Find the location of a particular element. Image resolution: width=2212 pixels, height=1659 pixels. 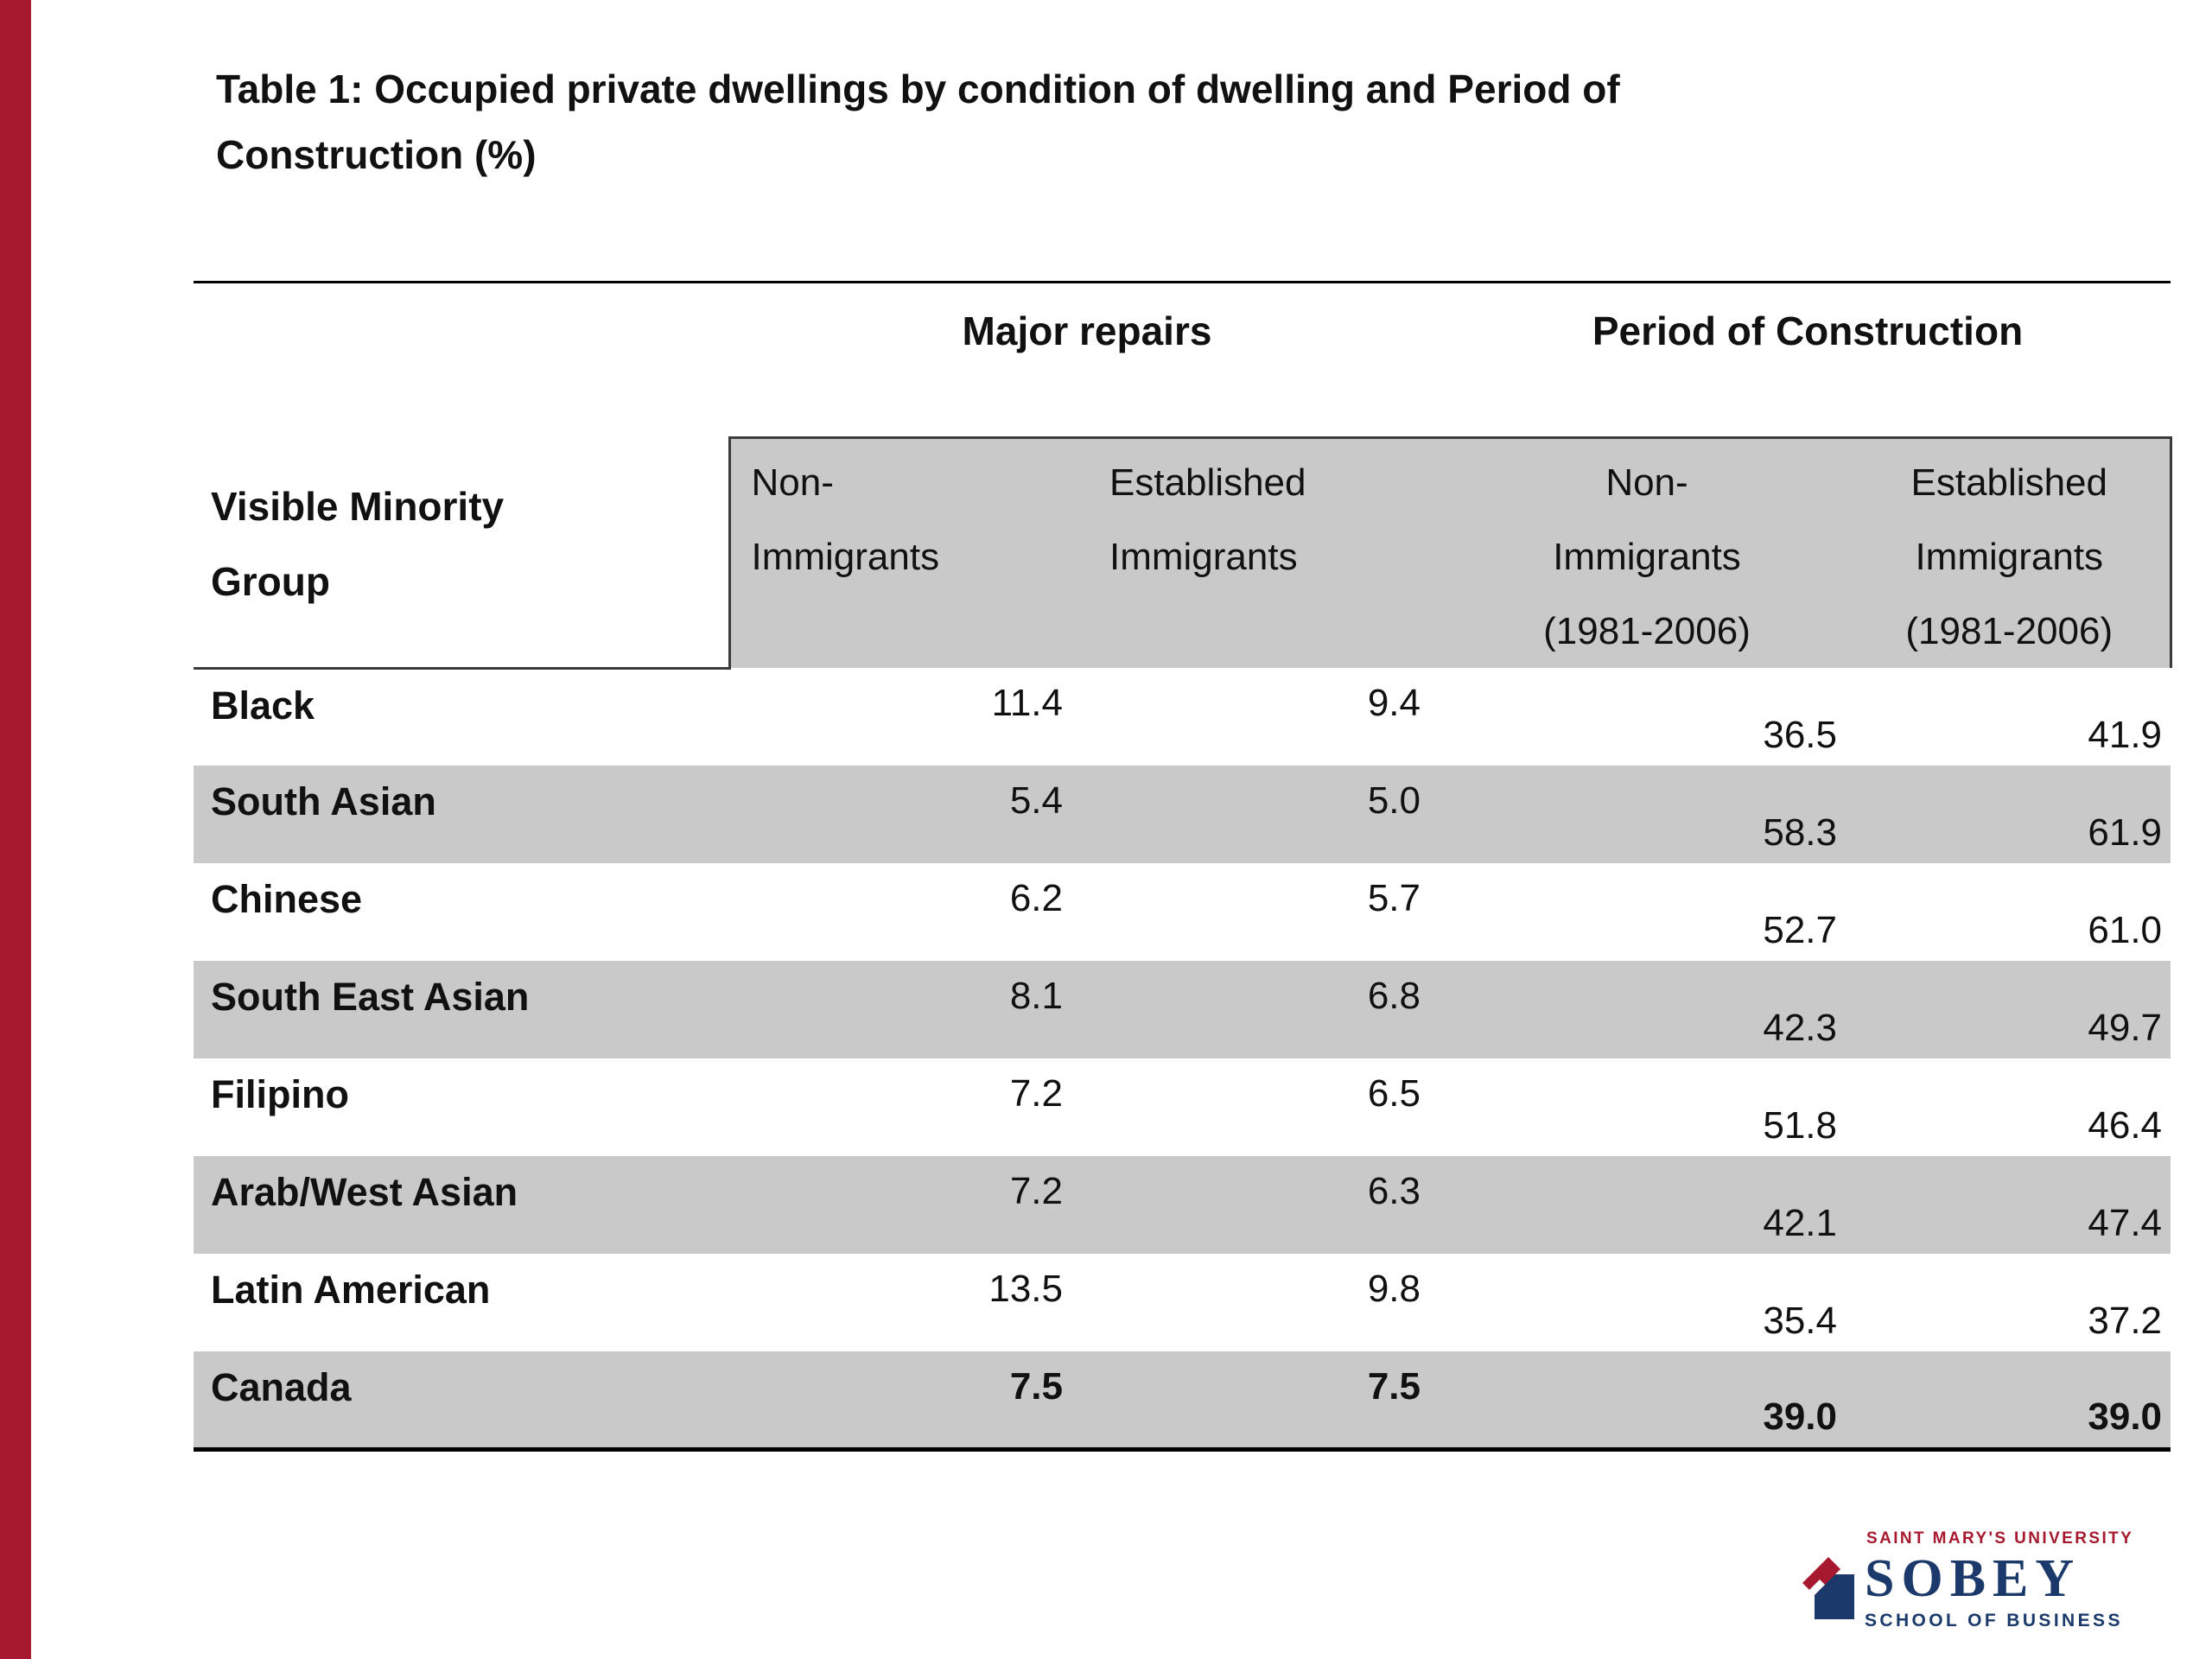

cell-value: 47.4 is located at coordinates (2010, 1205).